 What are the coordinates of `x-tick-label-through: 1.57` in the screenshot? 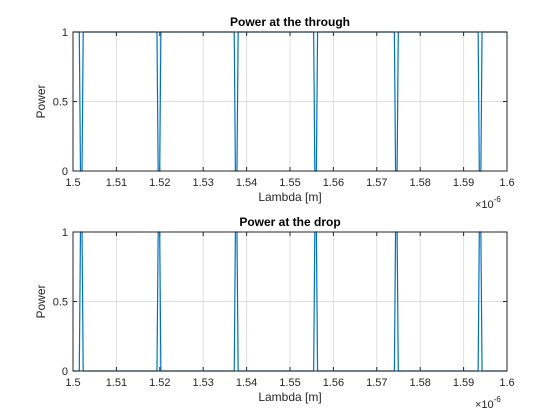 It's located at (376, 183).